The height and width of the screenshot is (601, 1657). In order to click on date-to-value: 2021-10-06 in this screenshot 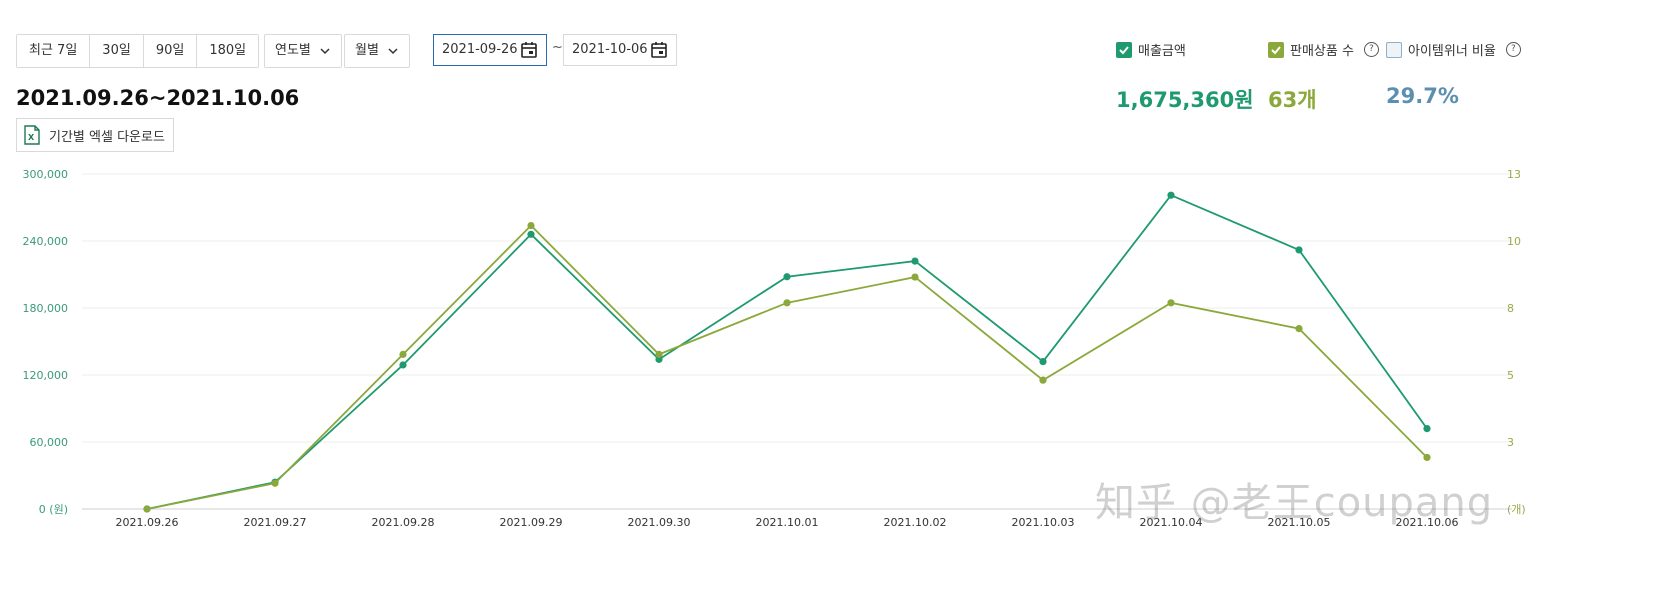, I will do `click(610, 49)`.